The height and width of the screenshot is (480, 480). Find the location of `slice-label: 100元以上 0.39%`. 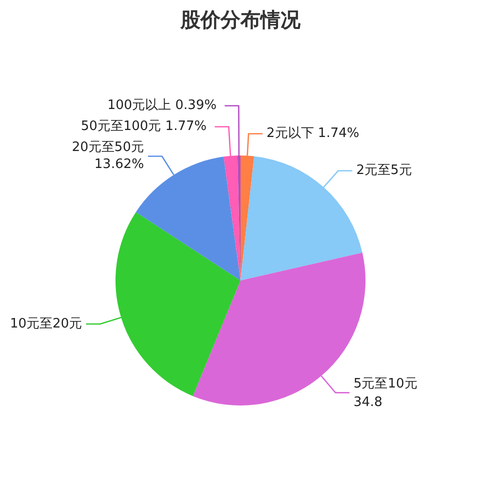

slice-label: 100元以上 0.39% is located at coordinates (162, 106).